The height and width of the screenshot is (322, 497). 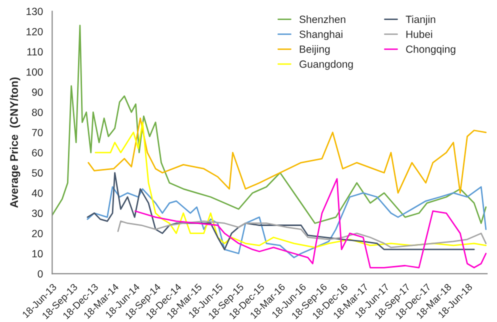 What do you see at coordinates (37, 173) in the screenshot?
I see `y-tick-label: 50` at bounding box center [37, 173].